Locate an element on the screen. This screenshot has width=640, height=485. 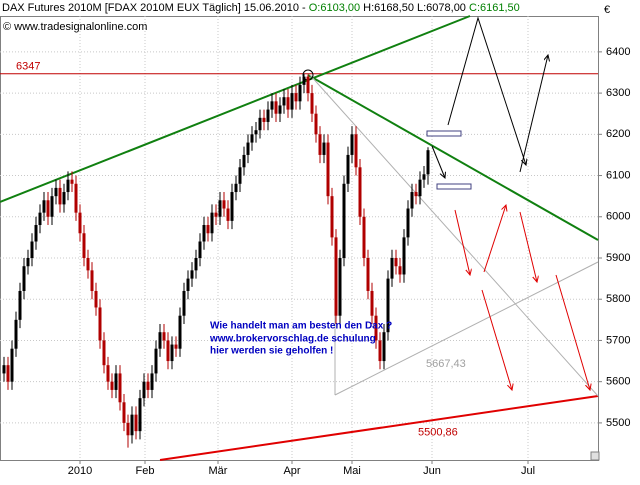
scroll-corner is located at coordinates (595, 456).